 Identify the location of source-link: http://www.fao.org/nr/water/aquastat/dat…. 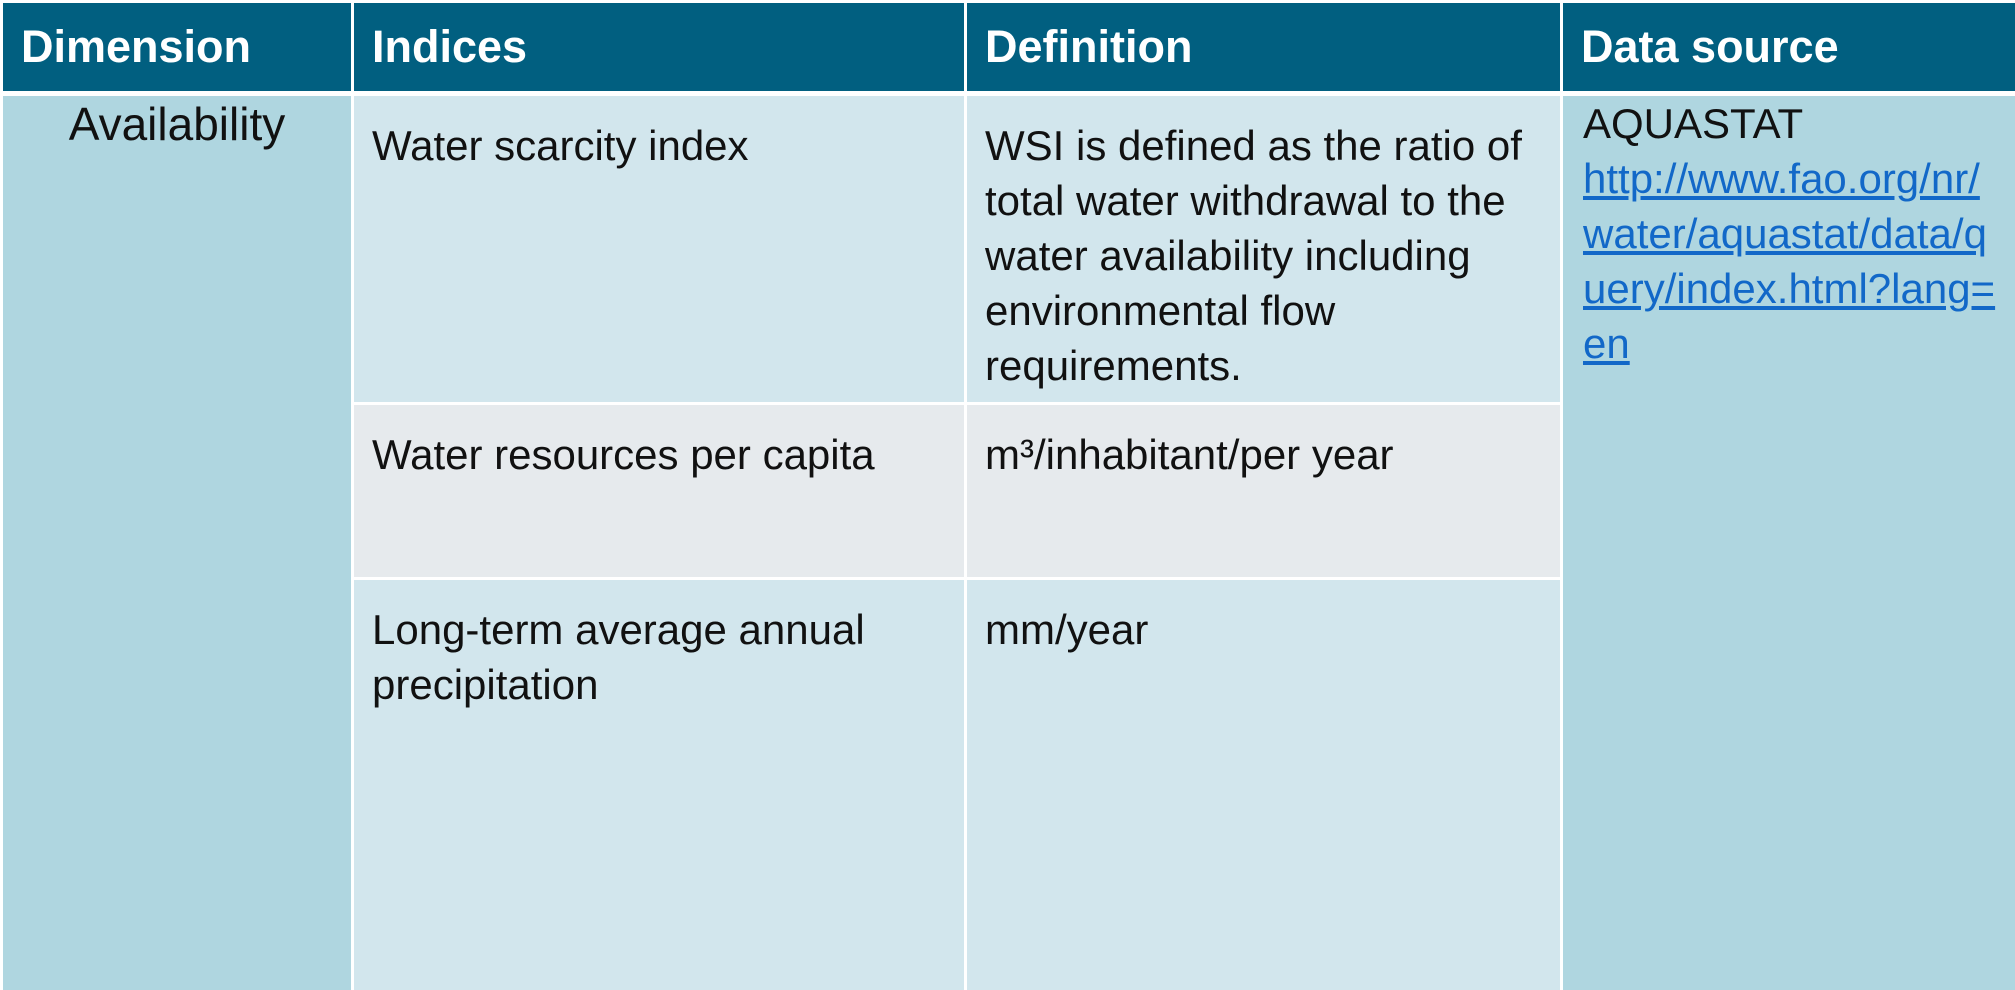
(1789, 261).